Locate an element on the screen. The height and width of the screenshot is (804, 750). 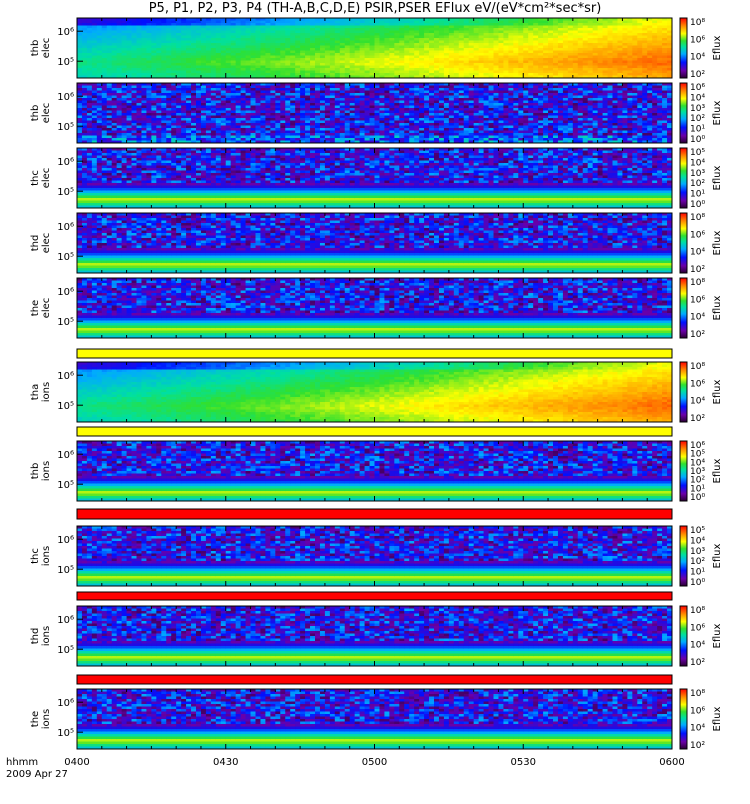
panel-0: thbelec10⁶10⁵10⁸10⁶10⁴10²Eflux is located at coordinates (376, 49).